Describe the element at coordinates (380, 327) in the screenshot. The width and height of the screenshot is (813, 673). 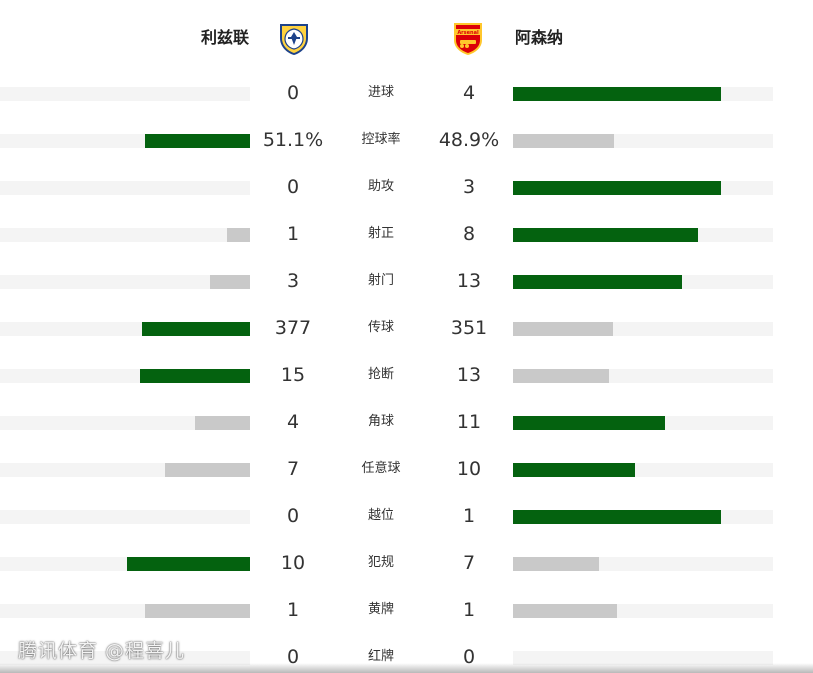
I see `stat-label: 传球` at that location.